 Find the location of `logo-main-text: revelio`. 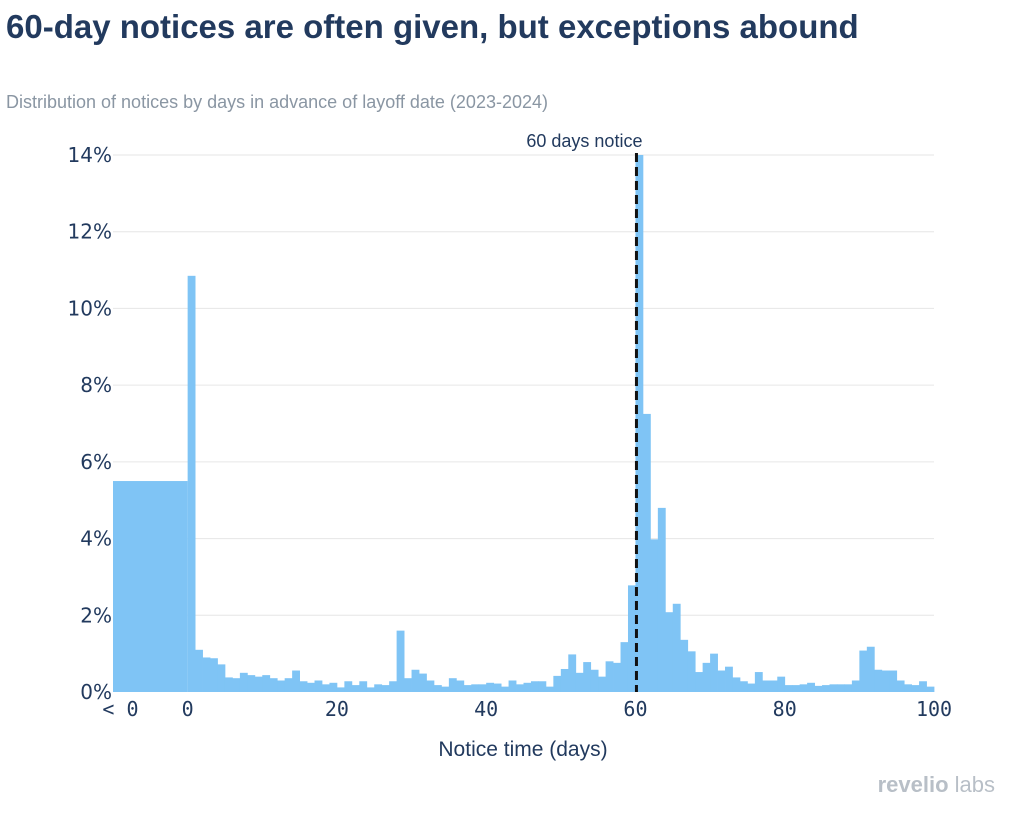

logo-main-text: revelio is located at coordinates (913, 784).